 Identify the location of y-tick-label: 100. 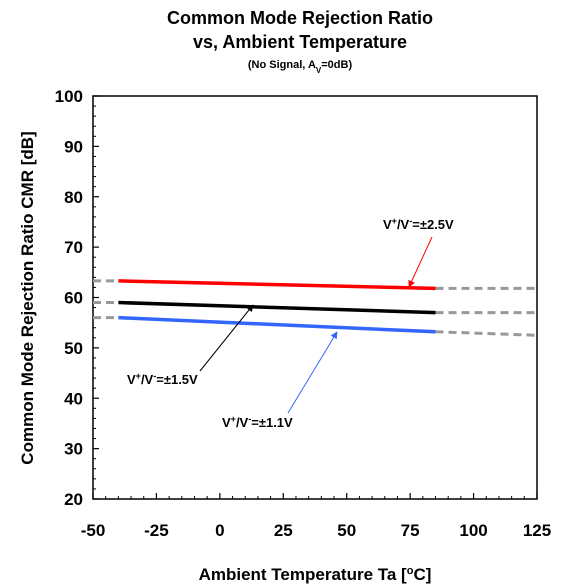
(69, 96).